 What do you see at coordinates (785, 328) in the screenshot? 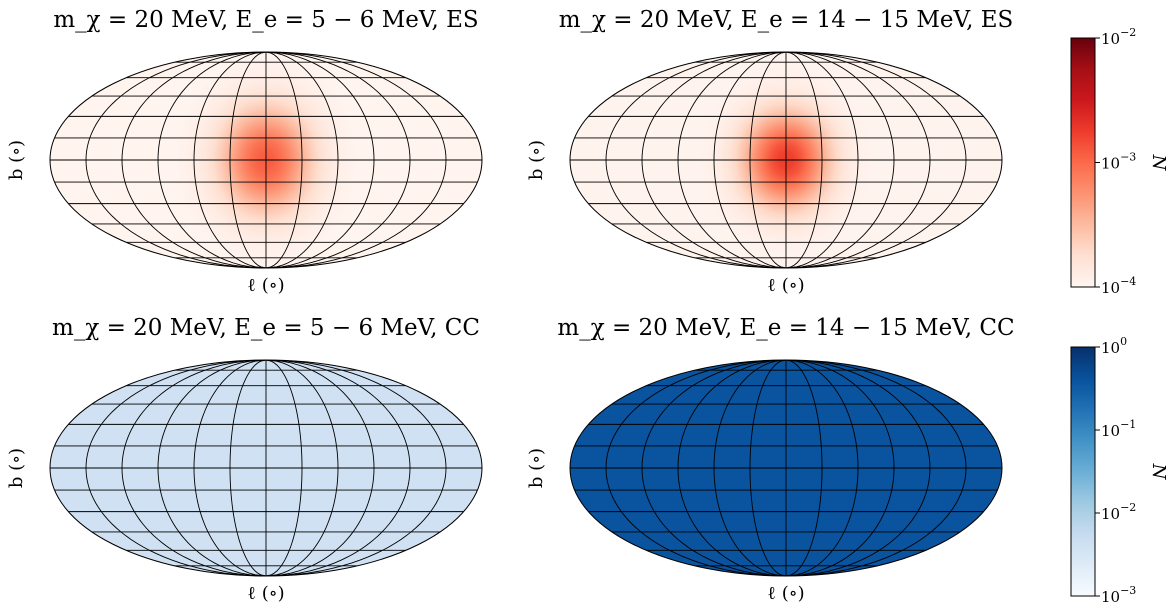
I see `panel-title: m_χ = 20 MeV, E_e = 14 − 15 MeV, CC` at bounding box center [785, 328].